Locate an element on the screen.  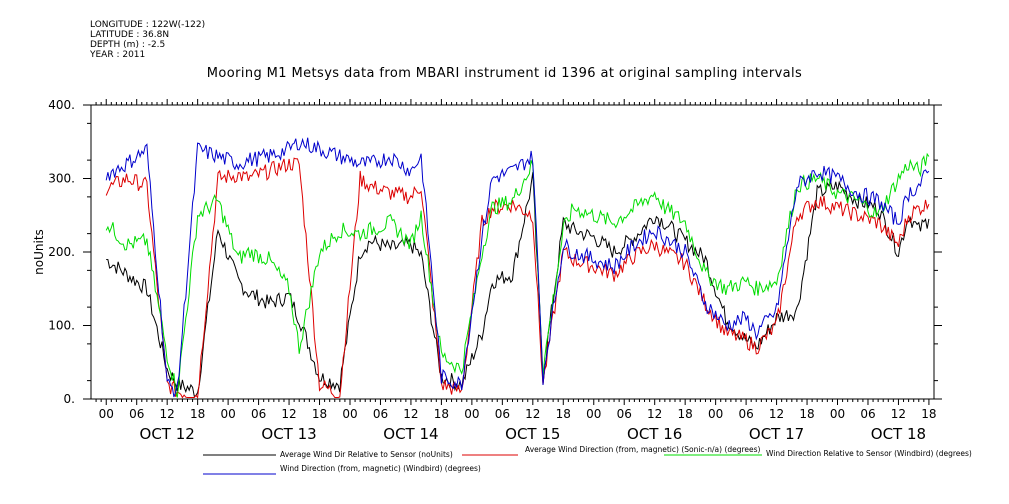
y-tick-label: 200. is located at coordinates (61, 252).